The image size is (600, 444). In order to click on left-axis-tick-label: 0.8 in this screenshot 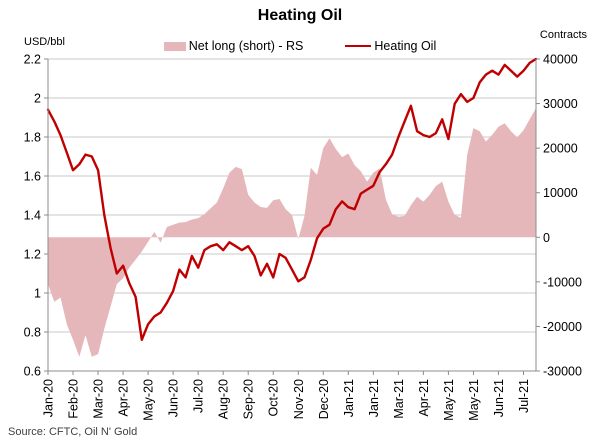, I will do `click(32, 333)`.